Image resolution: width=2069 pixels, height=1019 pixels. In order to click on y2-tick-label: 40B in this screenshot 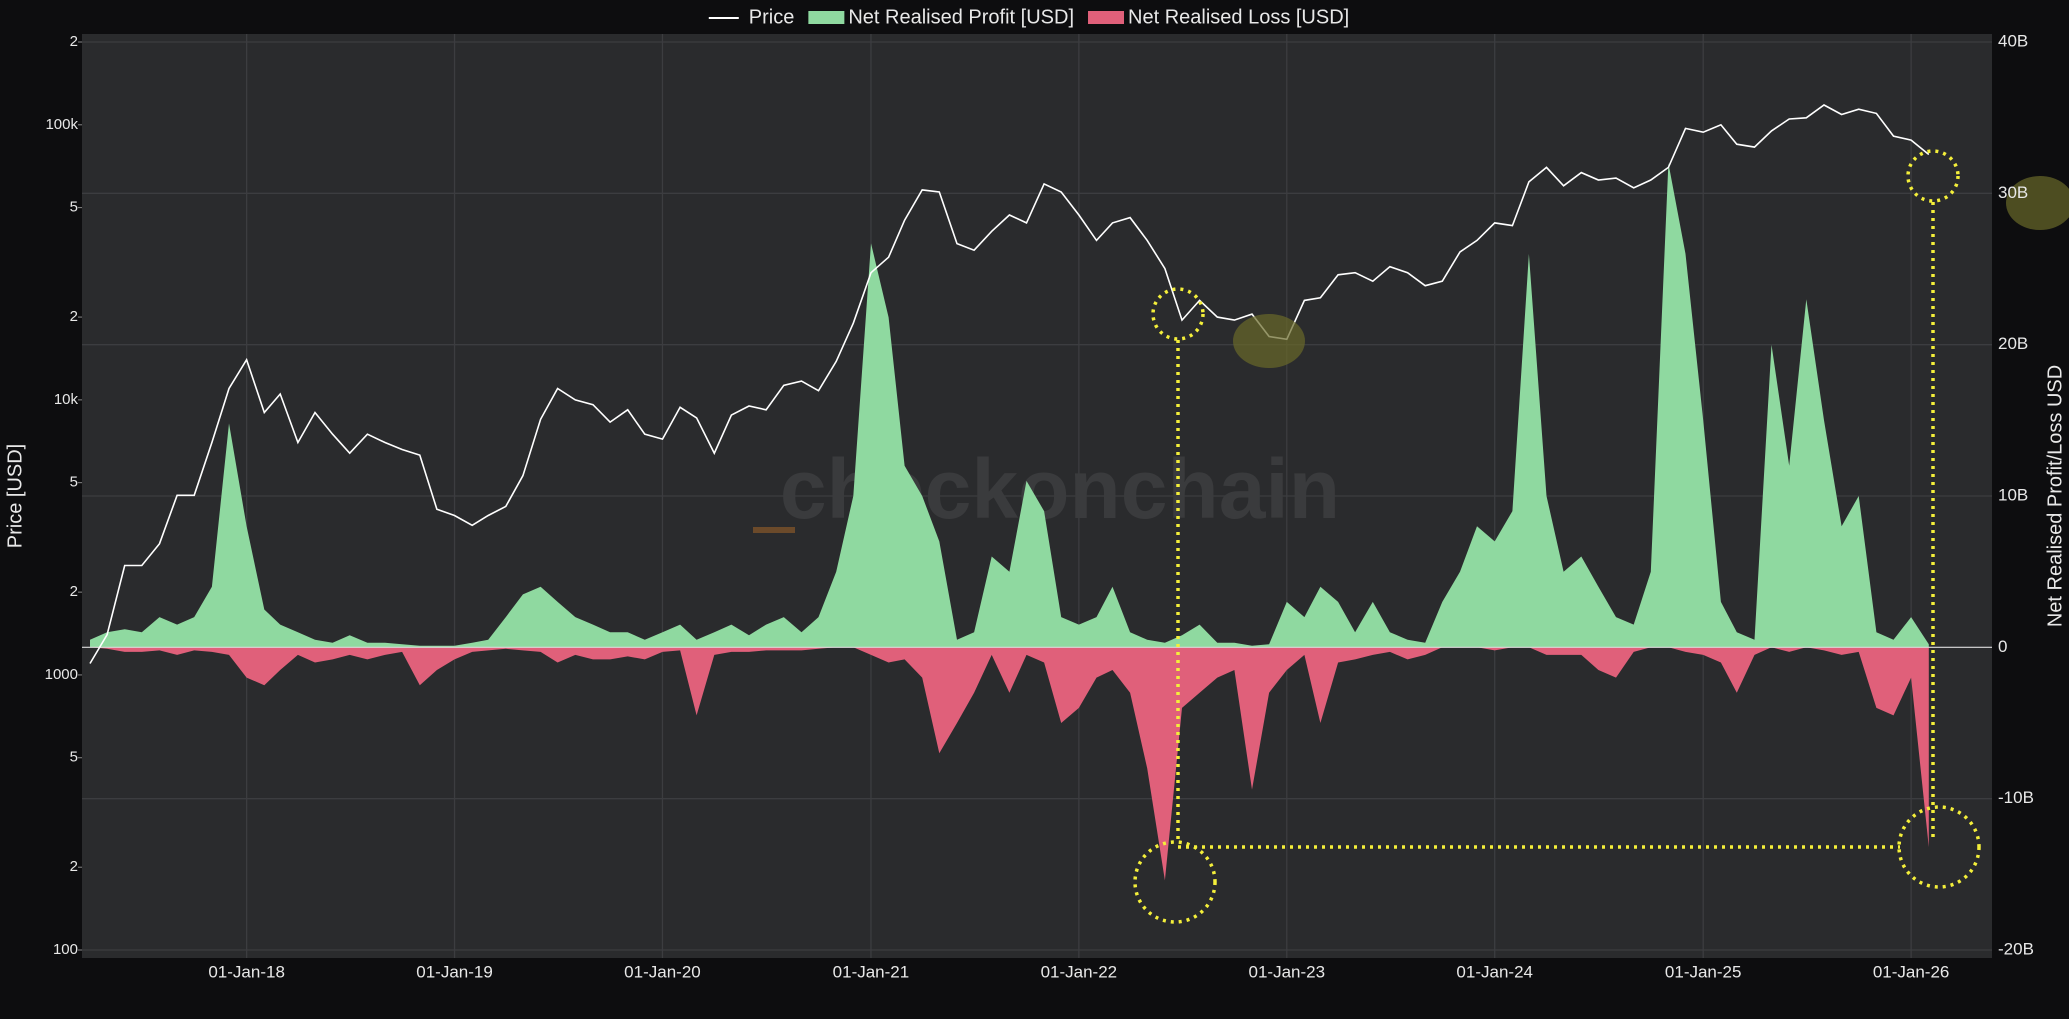, I will do `click(2013, 40)`.